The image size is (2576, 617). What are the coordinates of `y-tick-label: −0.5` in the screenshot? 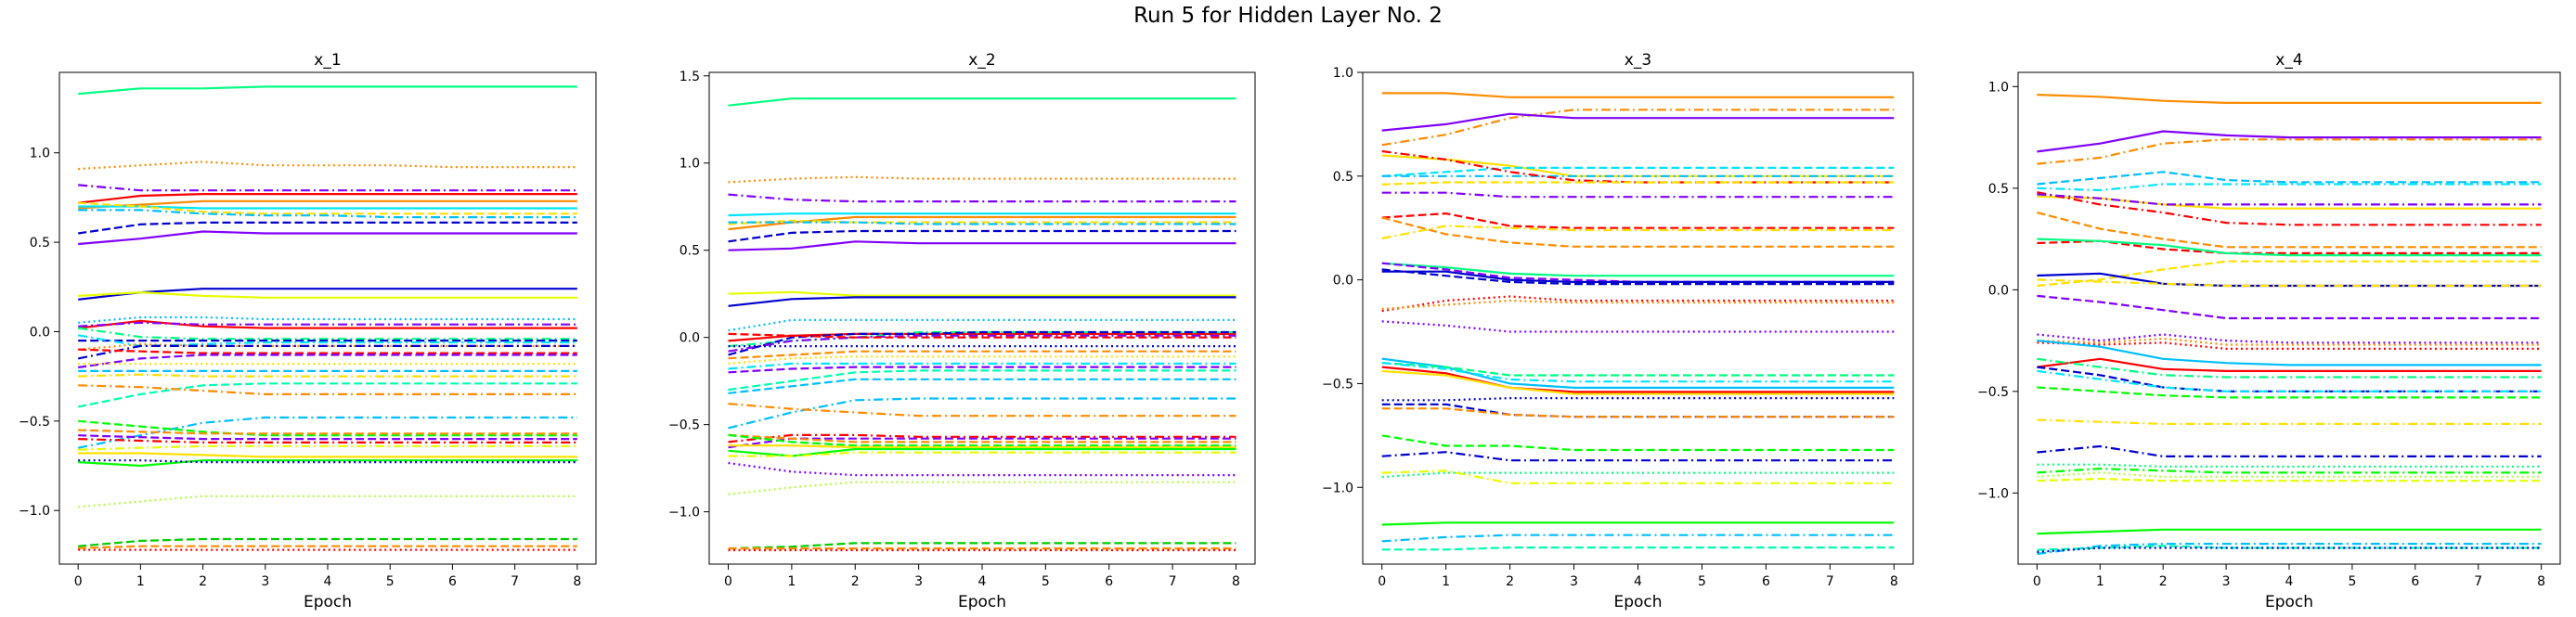 It's located at (1337, 384).